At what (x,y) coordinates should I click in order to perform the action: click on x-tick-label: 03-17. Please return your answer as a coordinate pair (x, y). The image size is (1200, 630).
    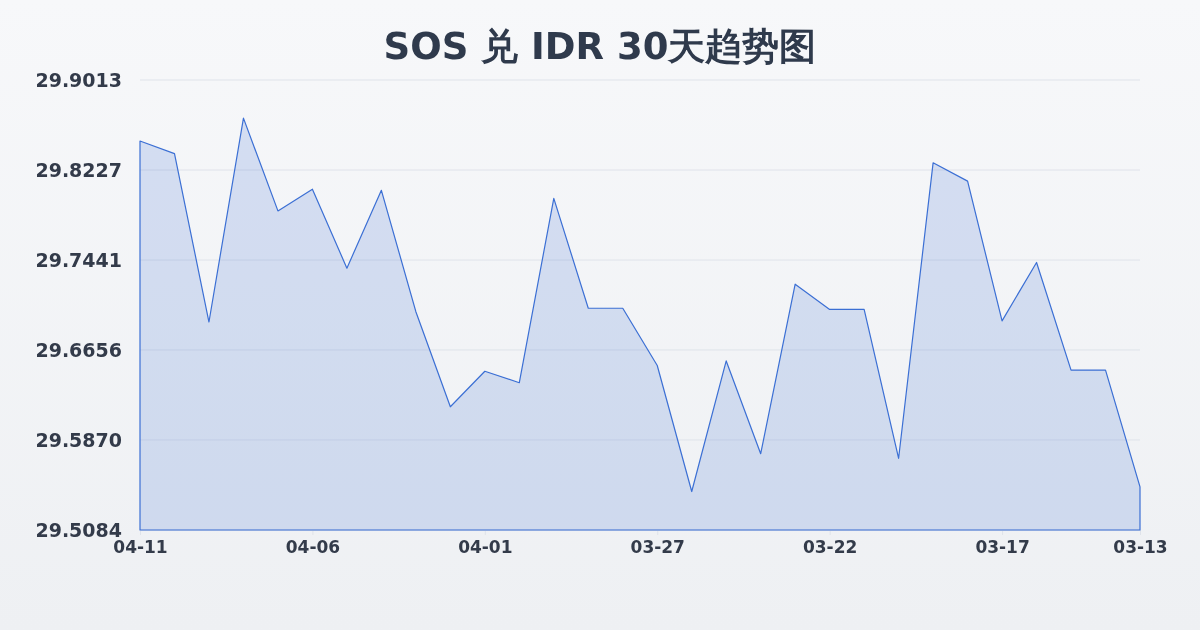
    Looking at the image, I should click on (1002, 547).